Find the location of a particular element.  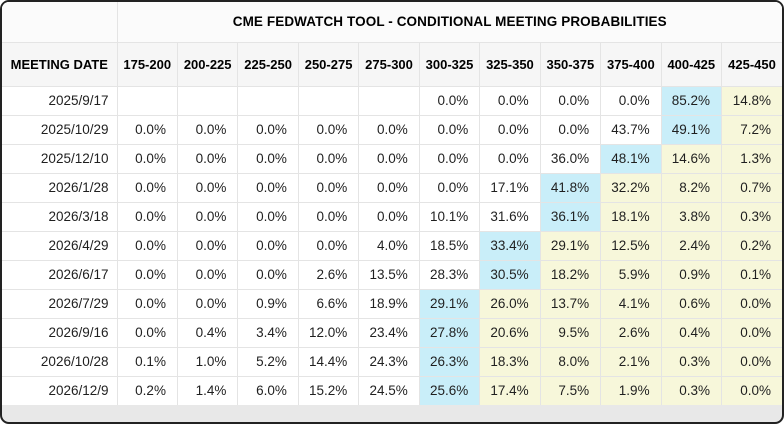

meeting-date-cell: 2026/10/28 is located at coordinates (60, 361).